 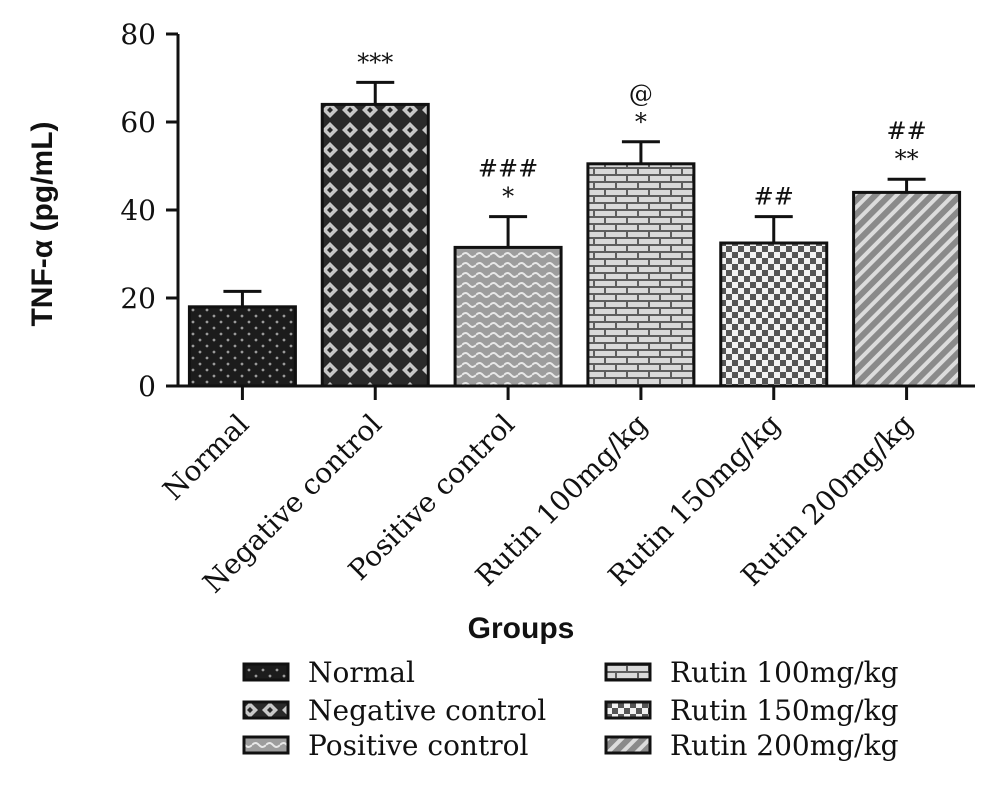 What do you see at coordinates (147, 386) in the screenshot?
I see `y-tick-label: 0` at bounding box center [147, 386].